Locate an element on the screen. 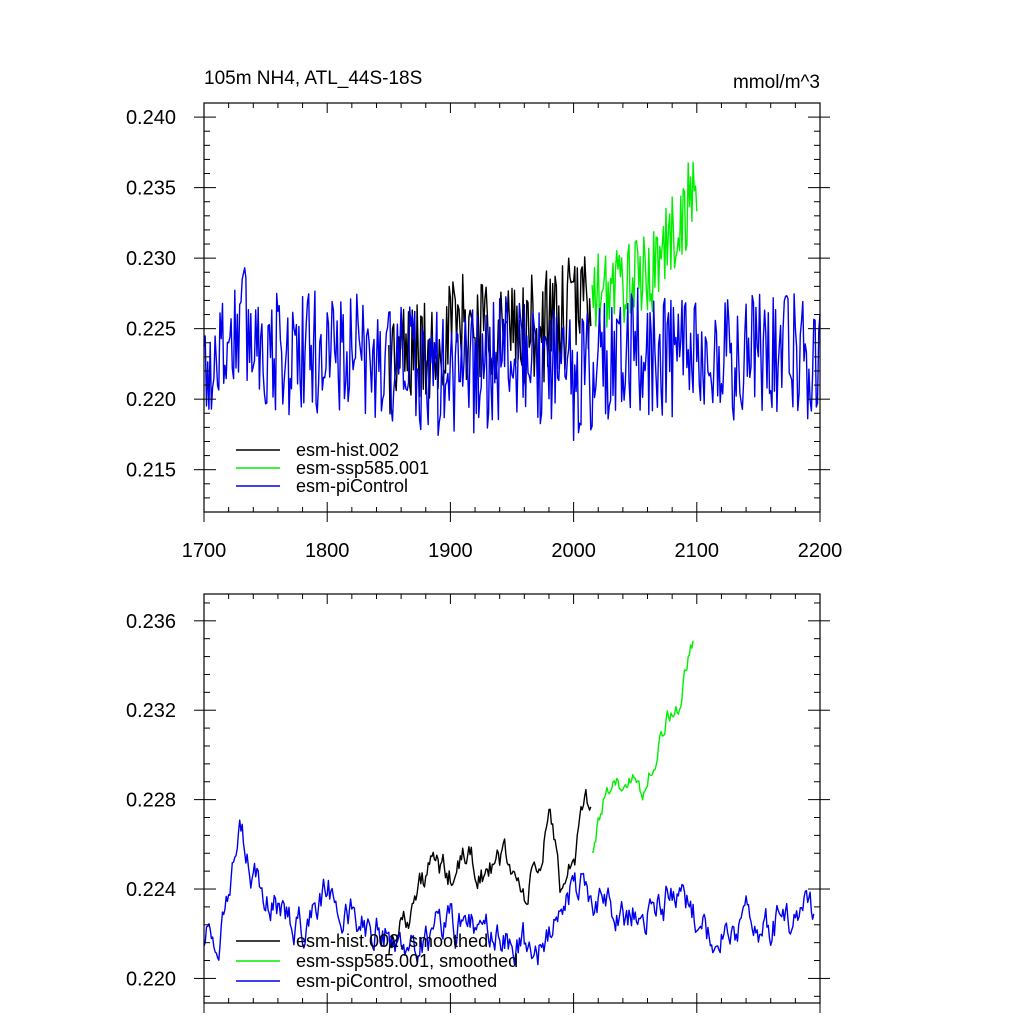 This screenshot has height=1024, width=1024. top-ytick-label: 0.235 is located at coordinates (151, 189).